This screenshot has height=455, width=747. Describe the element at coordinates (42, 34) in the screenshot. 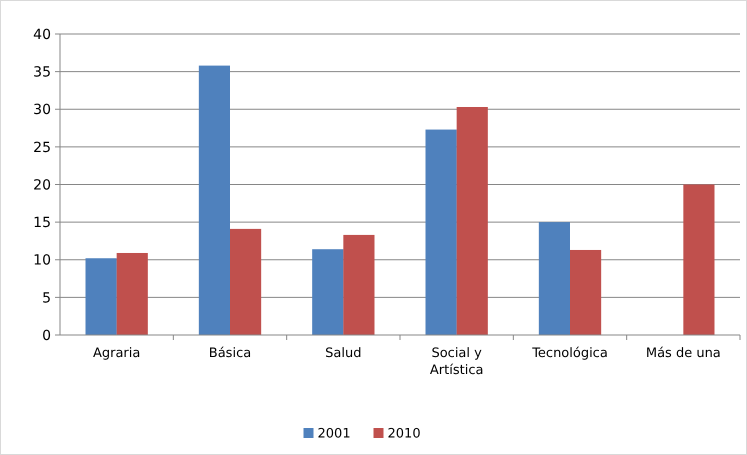

I see `y-tick-label: 40` at that location.